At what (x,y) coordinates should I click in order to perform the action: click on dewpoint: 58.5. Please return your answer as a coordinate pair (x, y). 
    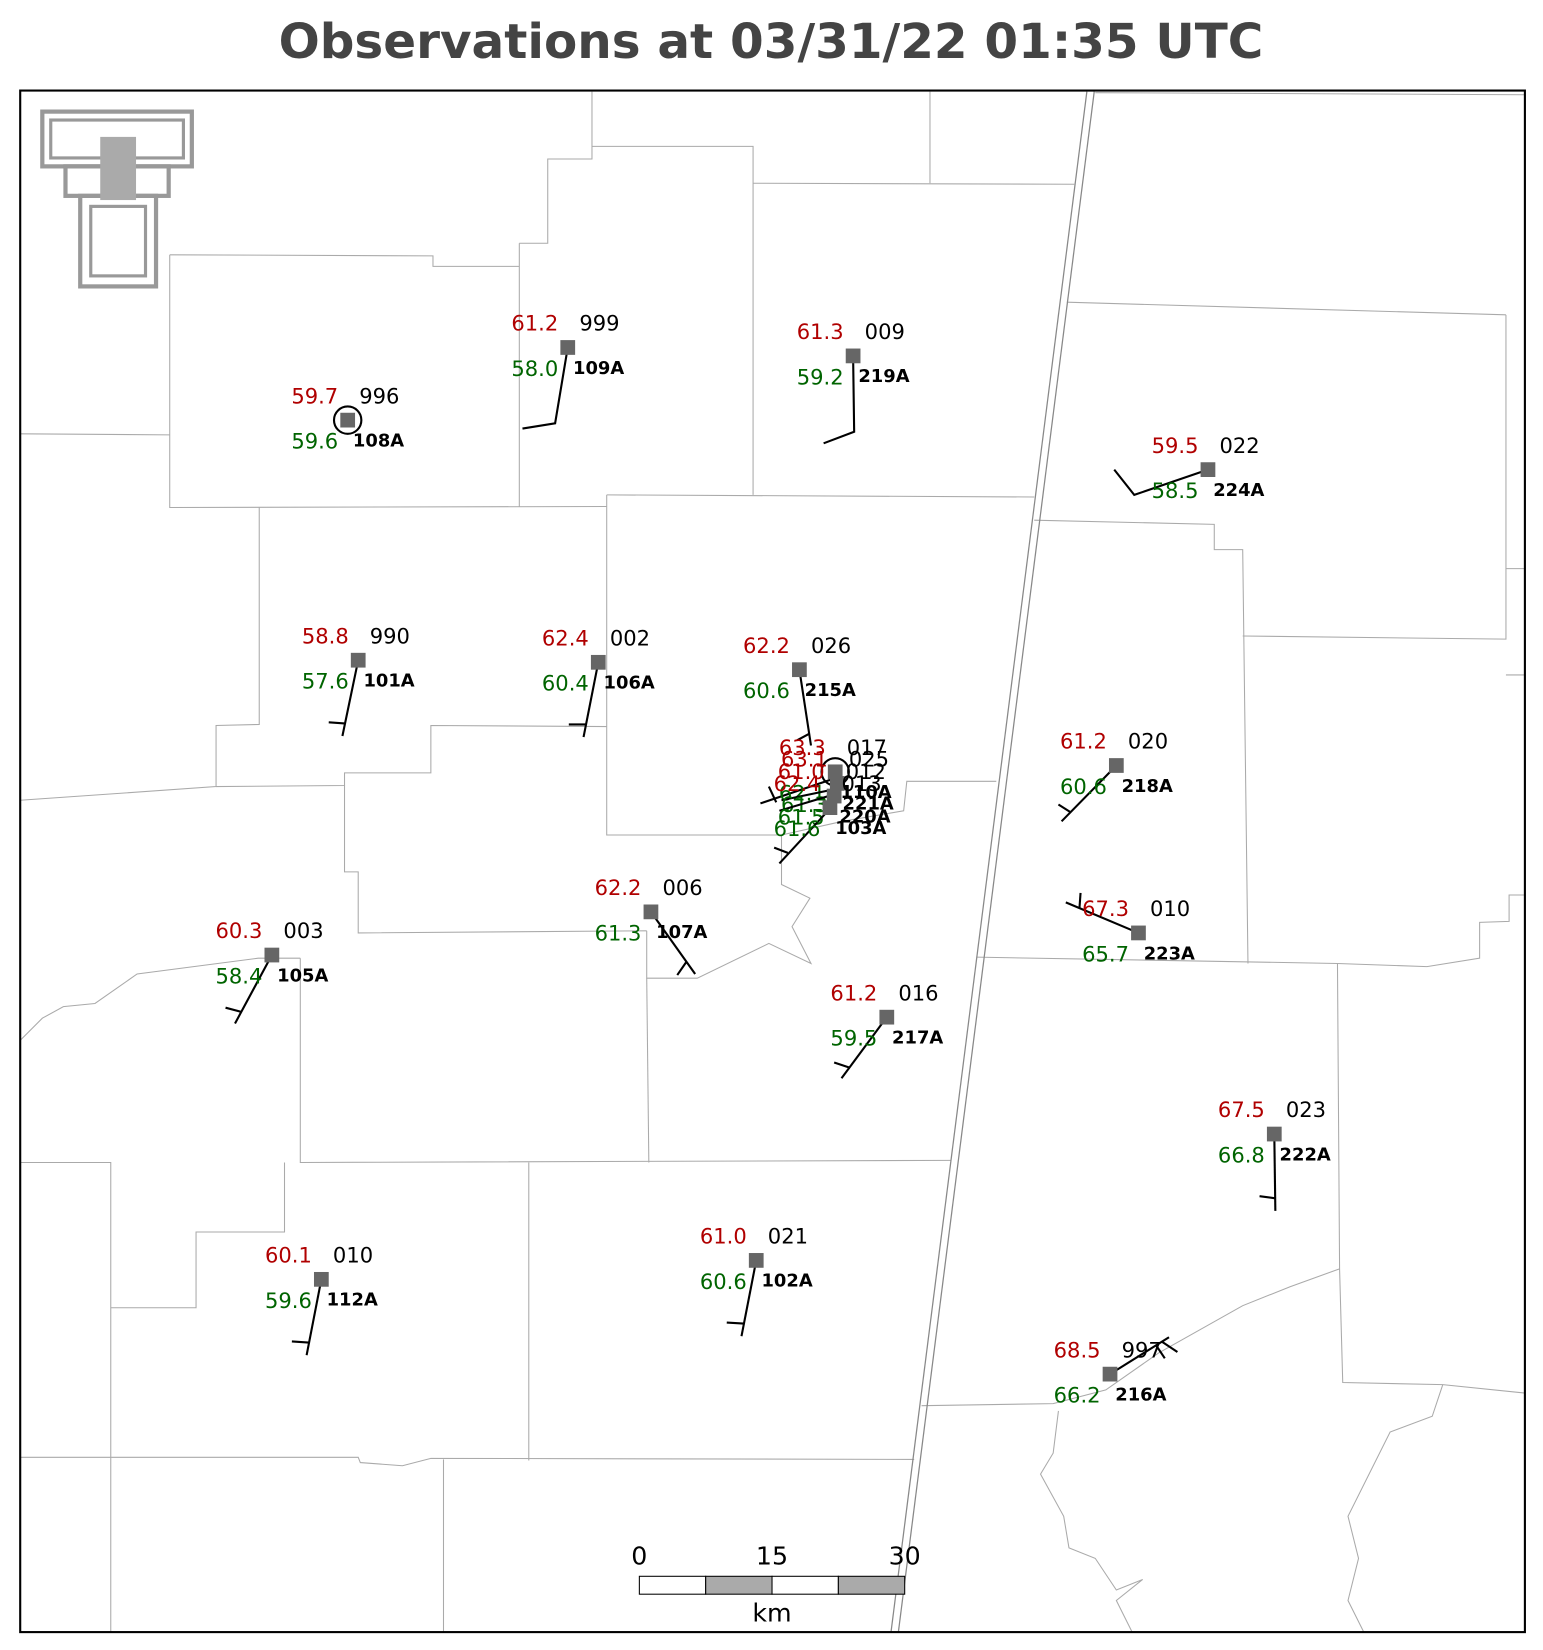
    Looking at the image, I should click on (1175, 490).